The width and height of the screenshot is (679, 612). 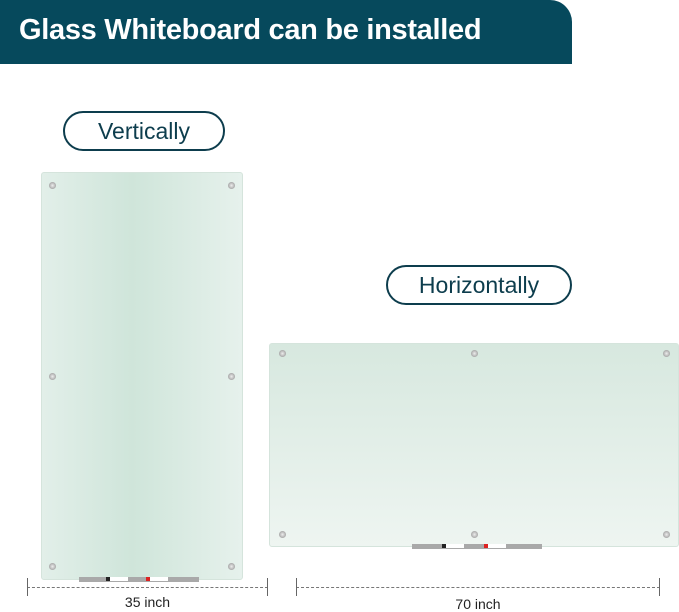 I want to click on vertical-width-label: 35 inch, so click(x=147, y=602).